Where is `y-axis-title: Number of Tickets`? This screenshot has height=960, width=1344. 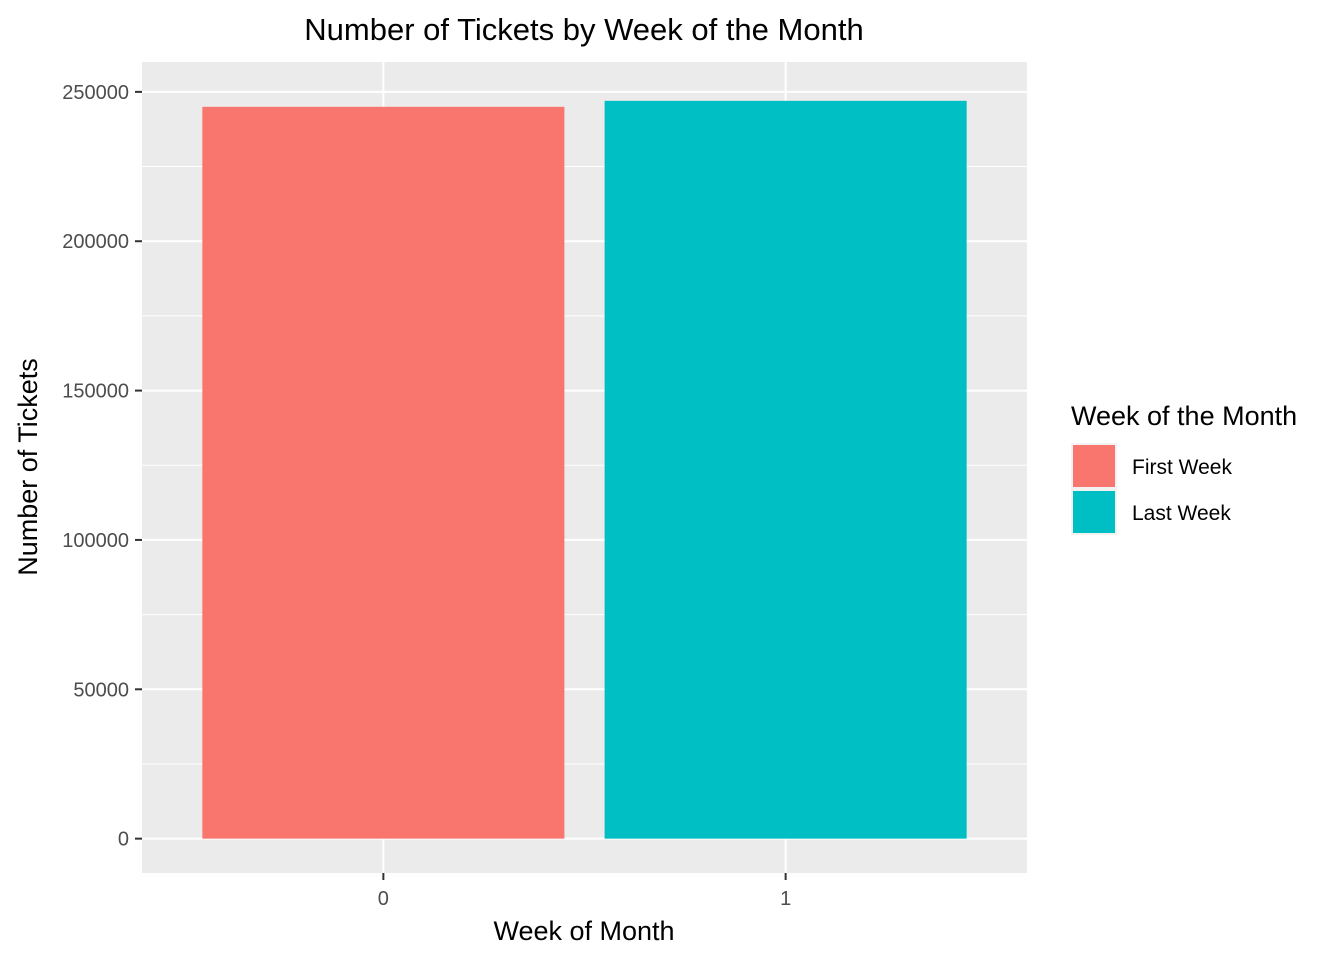 y-axis-title: Number of Tickets is located at coordinates (28, 467).